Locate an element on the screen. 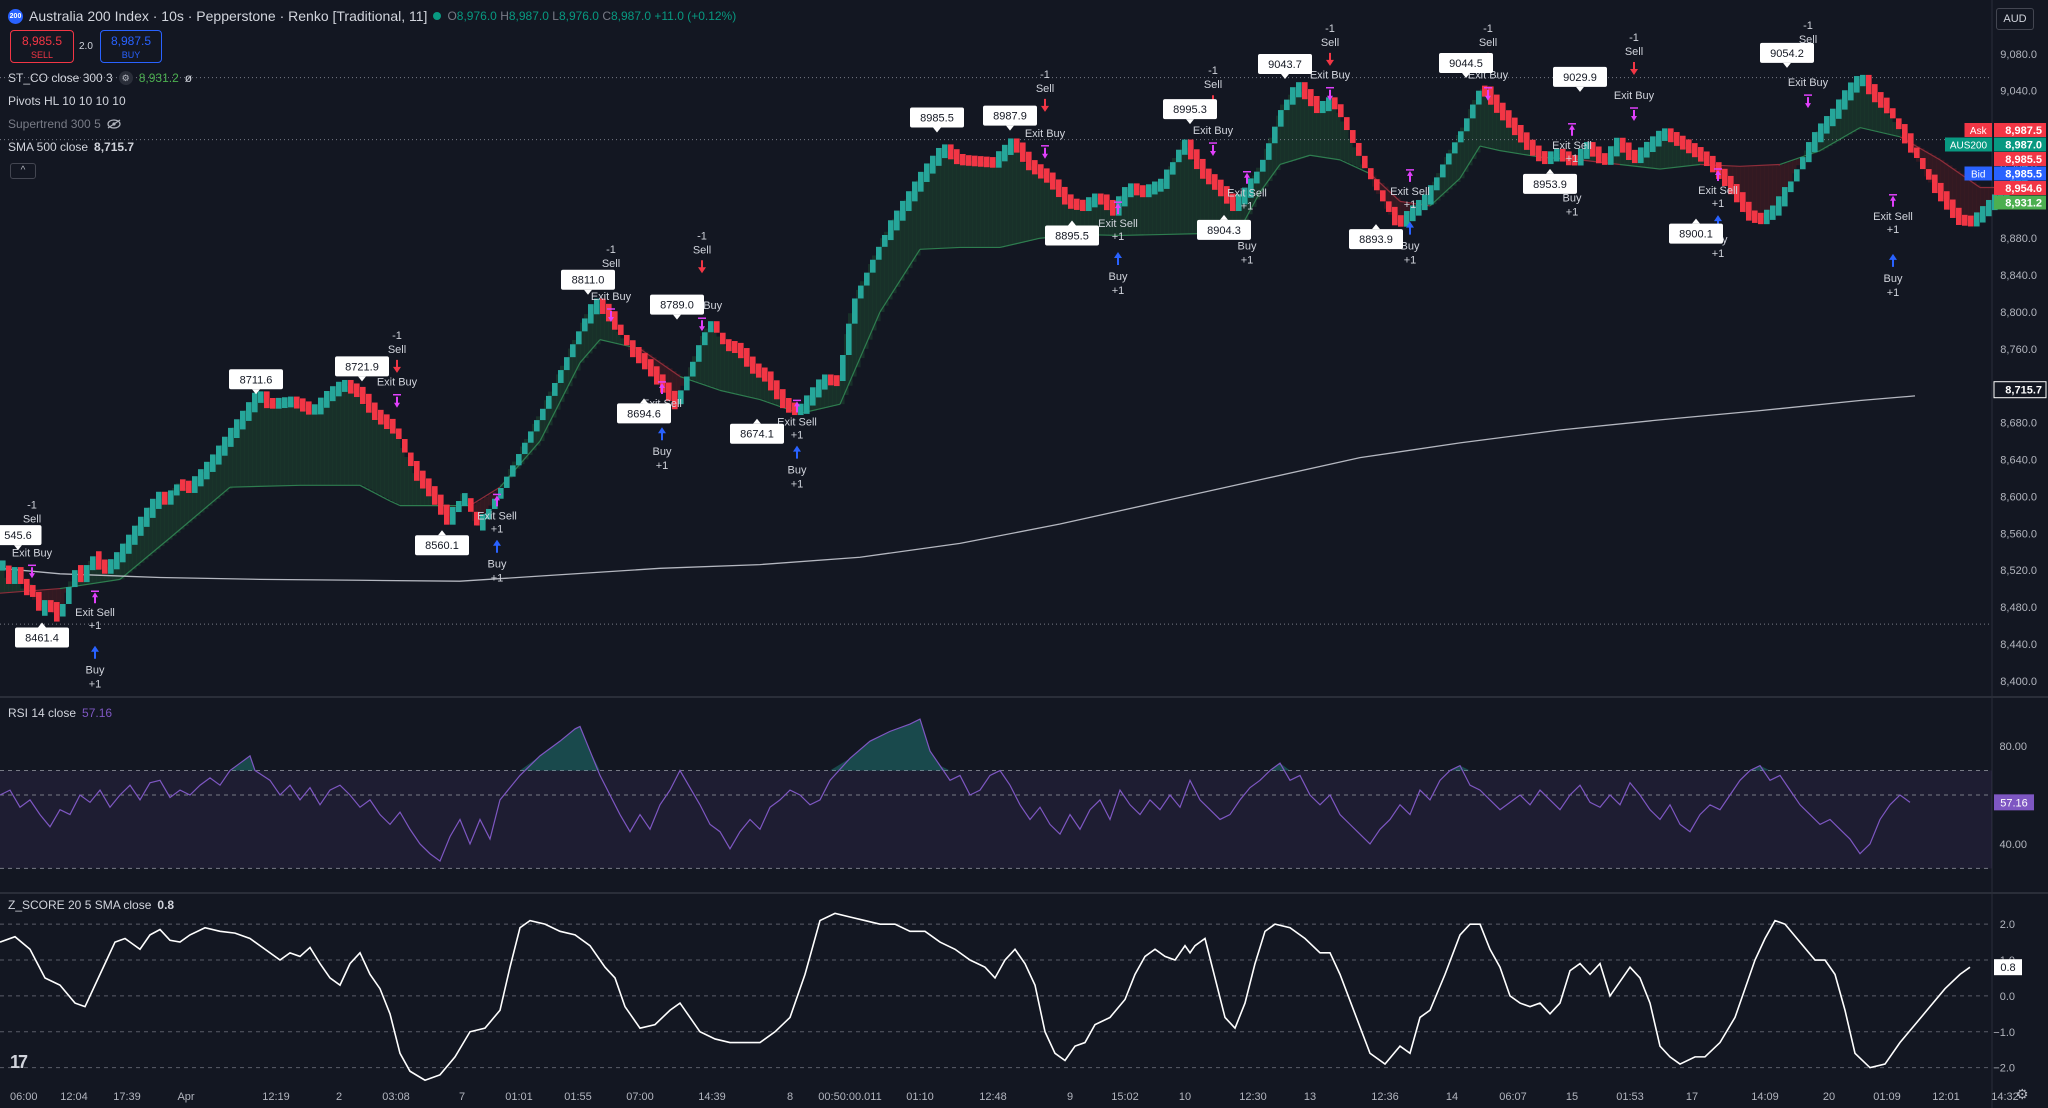 The width and height of the screenshot is (2048, 1108). buy-arrow-icon is located at coordinates (497, 546).